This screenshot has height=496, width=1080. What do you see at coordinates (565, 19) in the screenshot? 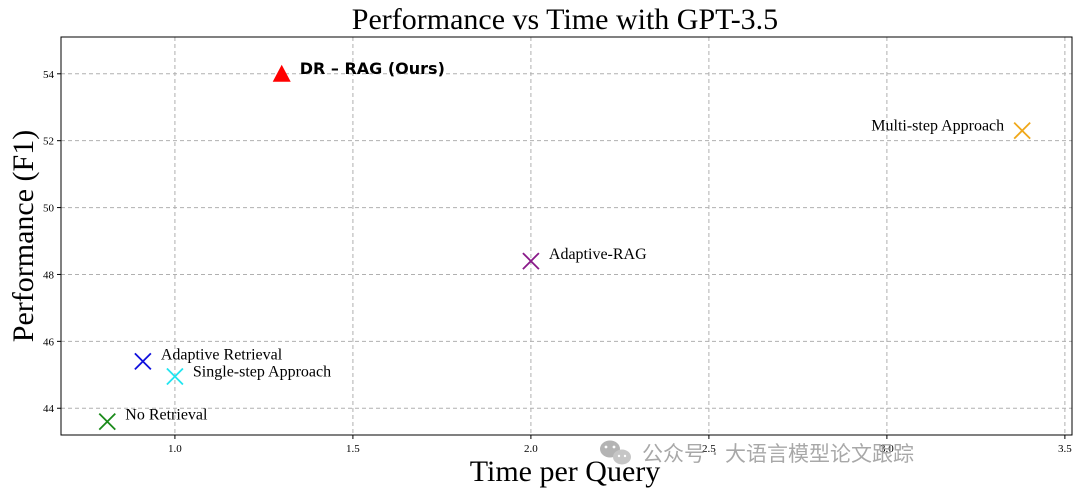
I see `chart-title: Performance vs Time with GPT-3.5` at bounding box center [565, 19].